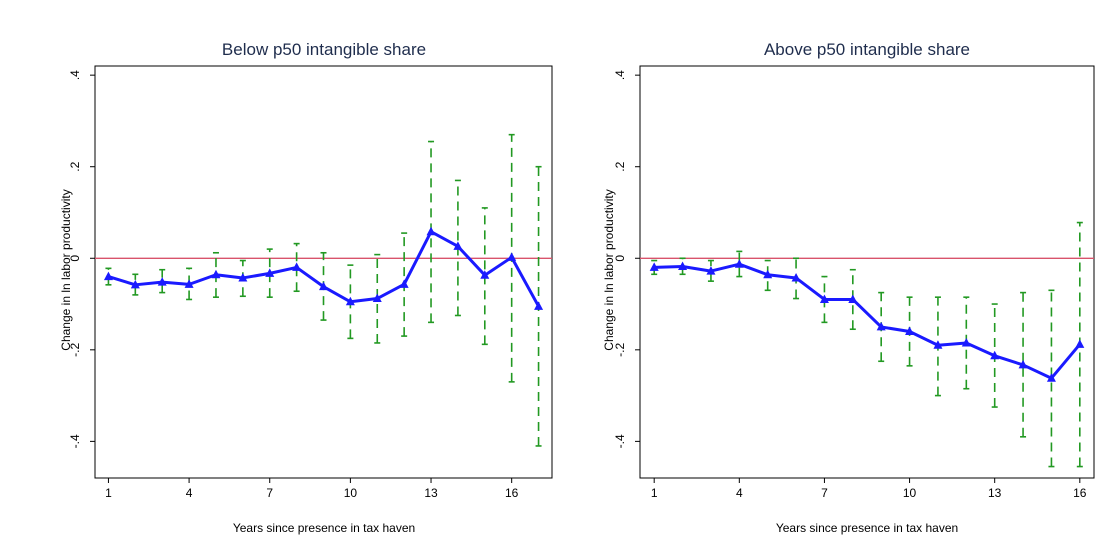 The image size is (1115, 555). I want to click on series-line, so click(867, 321).